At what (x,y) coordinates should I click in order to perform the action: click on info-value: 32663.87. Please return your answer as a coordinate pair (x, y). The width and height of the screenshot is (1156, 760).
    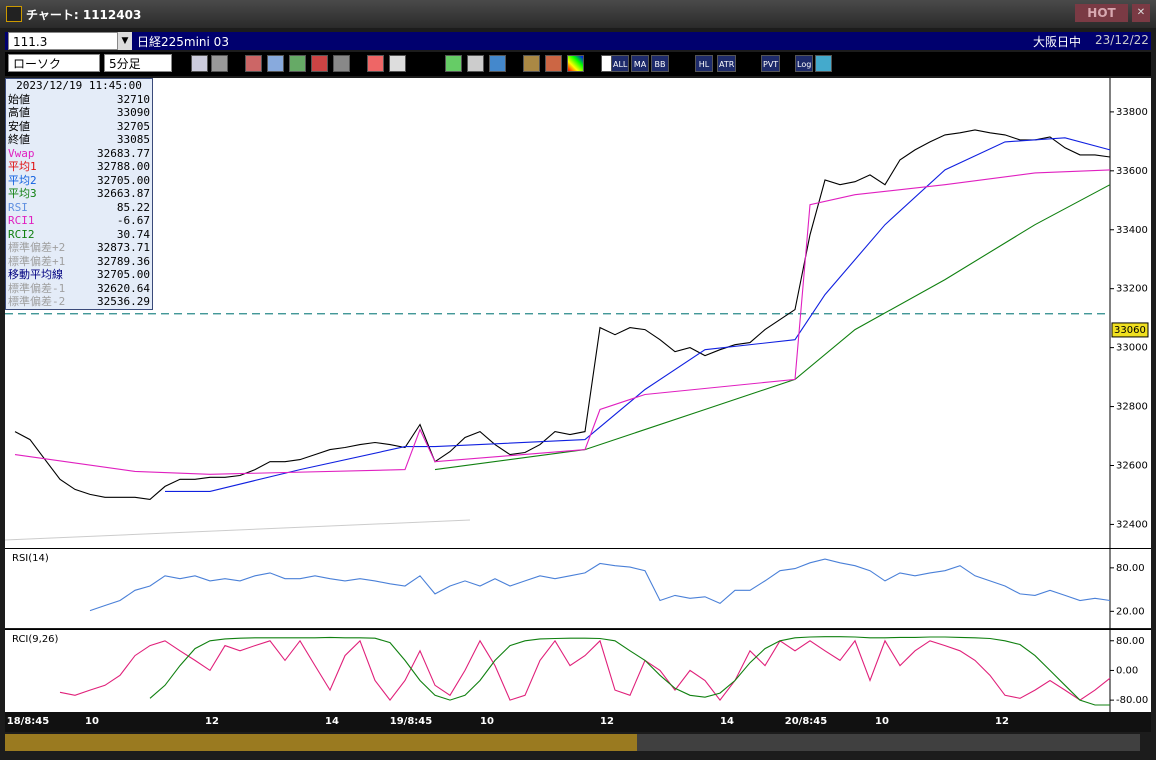
    Looking at the image, I should click on (123, 193).